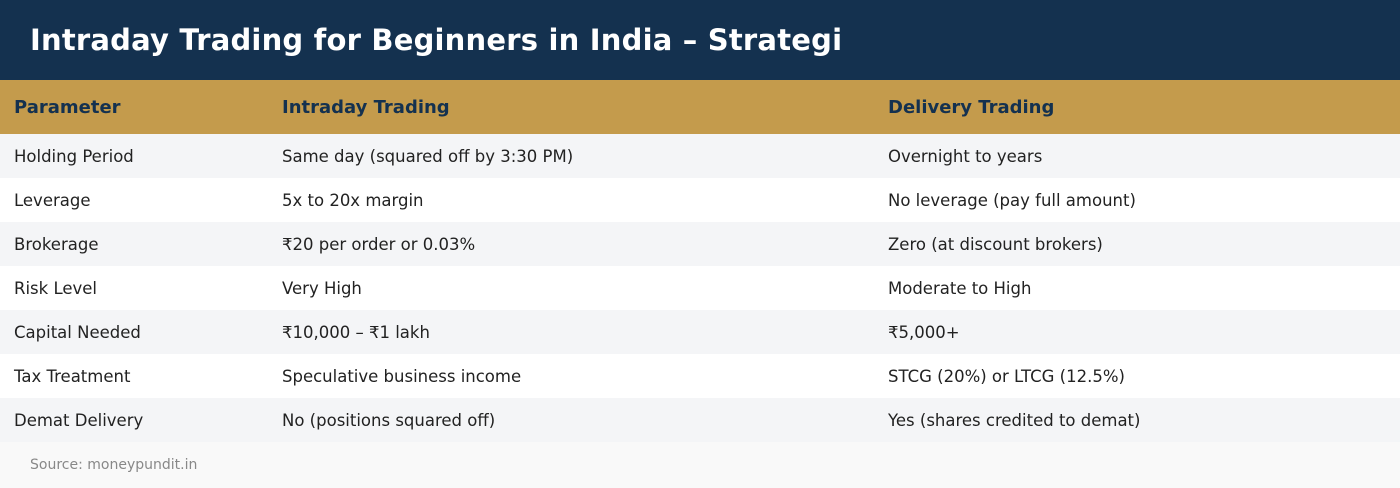  Describe the element at coordinates (1006, 376) in the screenshot. I see `table-cell: STCG (20%) or LTCG (12.5%)` at that location.